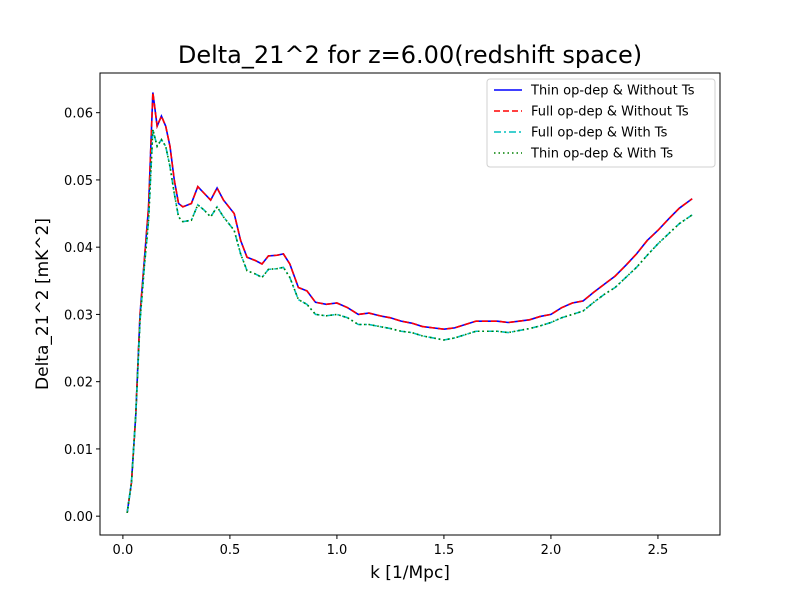 The height and width of the screenshot is (600, 800). I want to click on y-tick-label: 0.04, so click(78, 248).